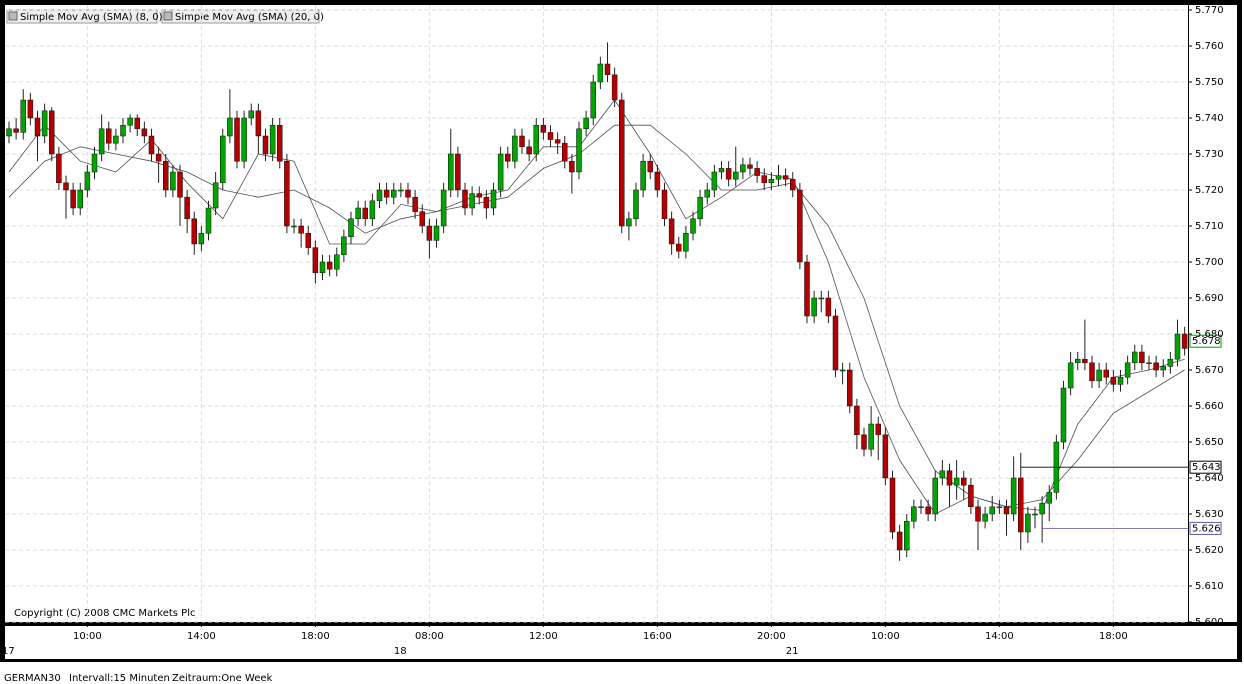 Image resolution: width=1244 pixels, height=684 pixels. I want to click on price-label: 5.678, so click(1206, 341).